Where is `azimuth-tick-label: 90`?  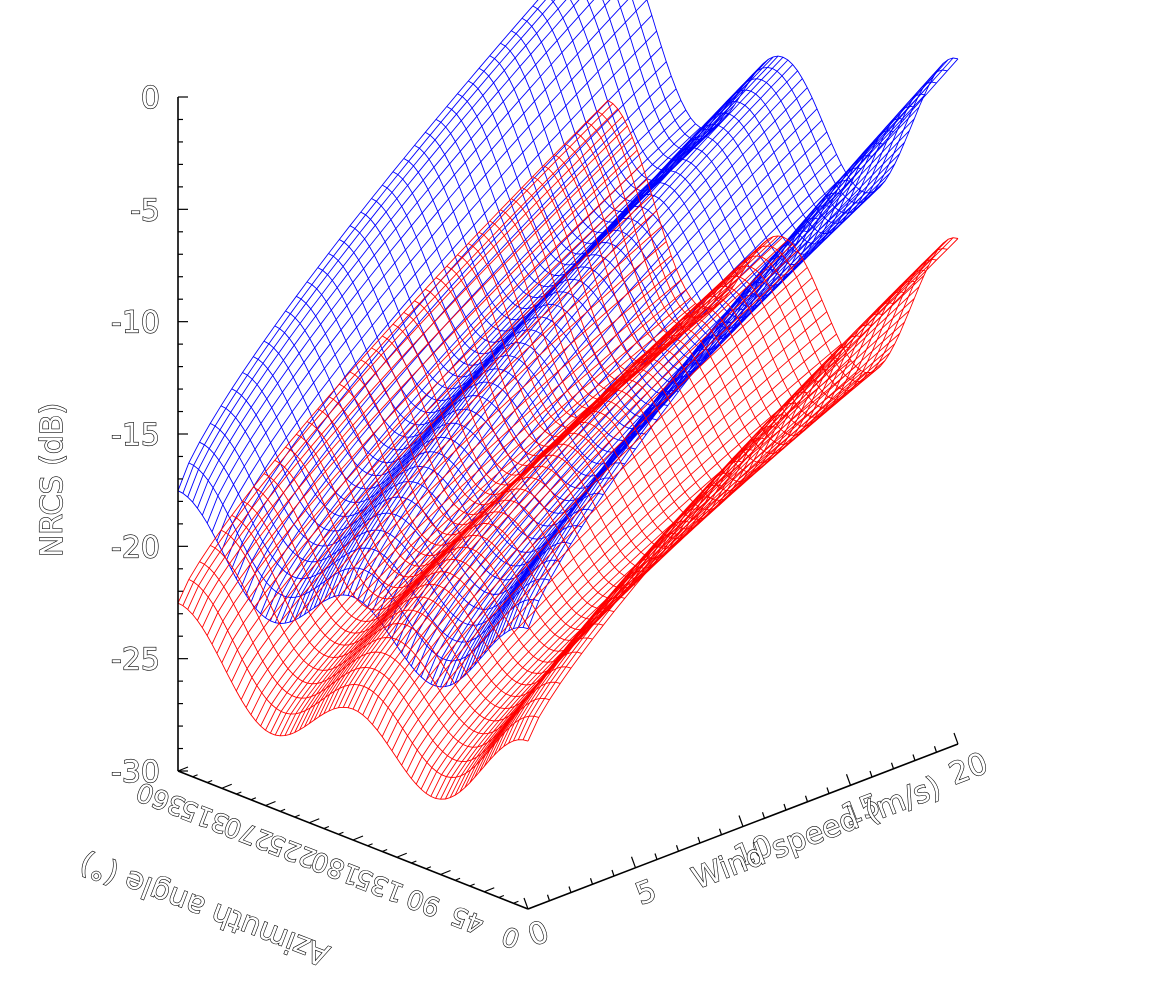 azimuth-tick-label: 90 is located at coordinates (424, 902).